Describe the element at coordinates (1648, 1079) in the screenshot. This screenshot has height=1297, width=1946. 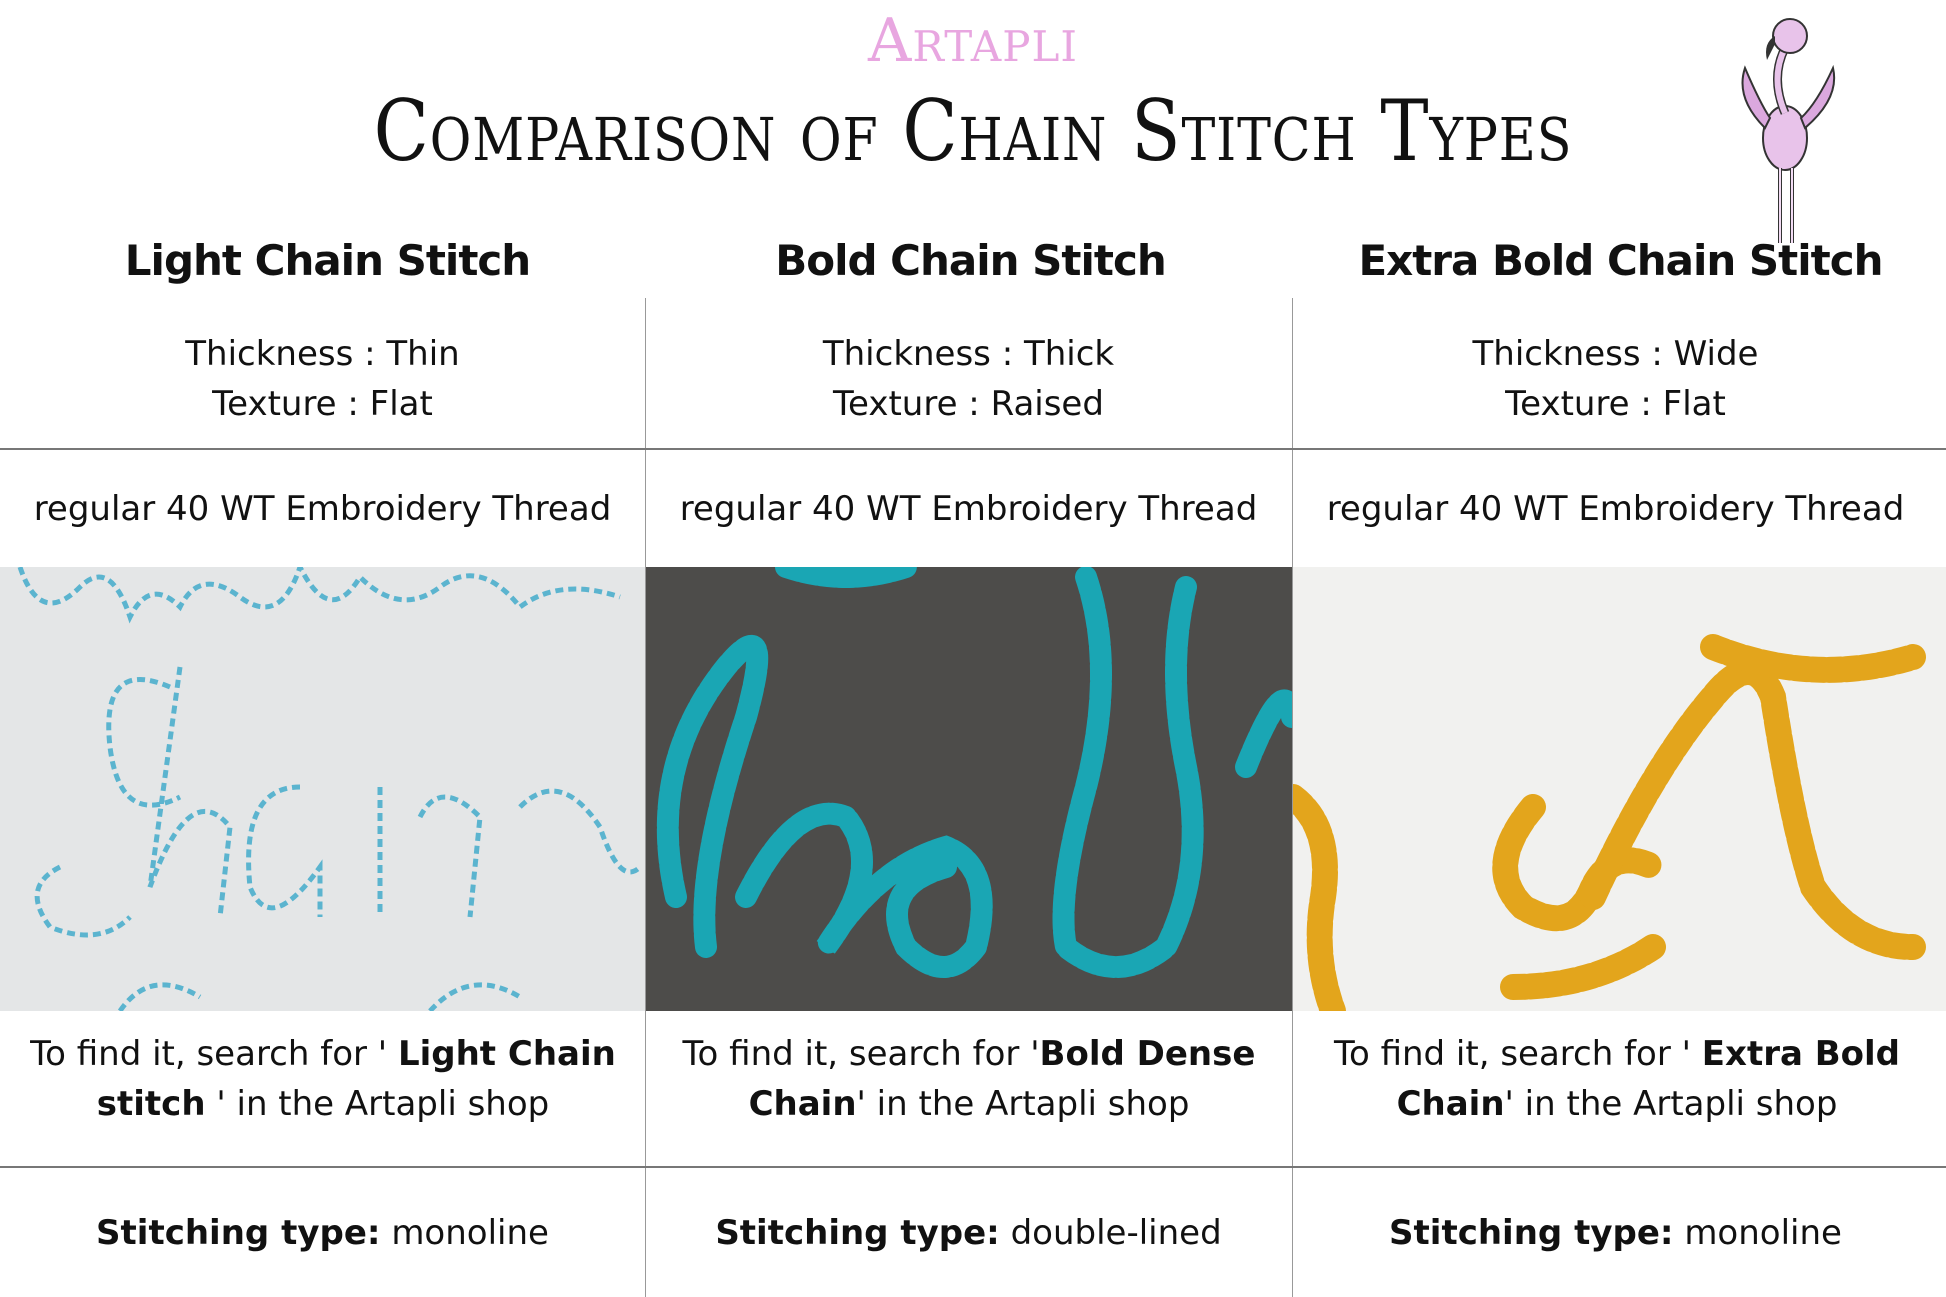
I see `search-term: Extra Bold Chain` at that location.